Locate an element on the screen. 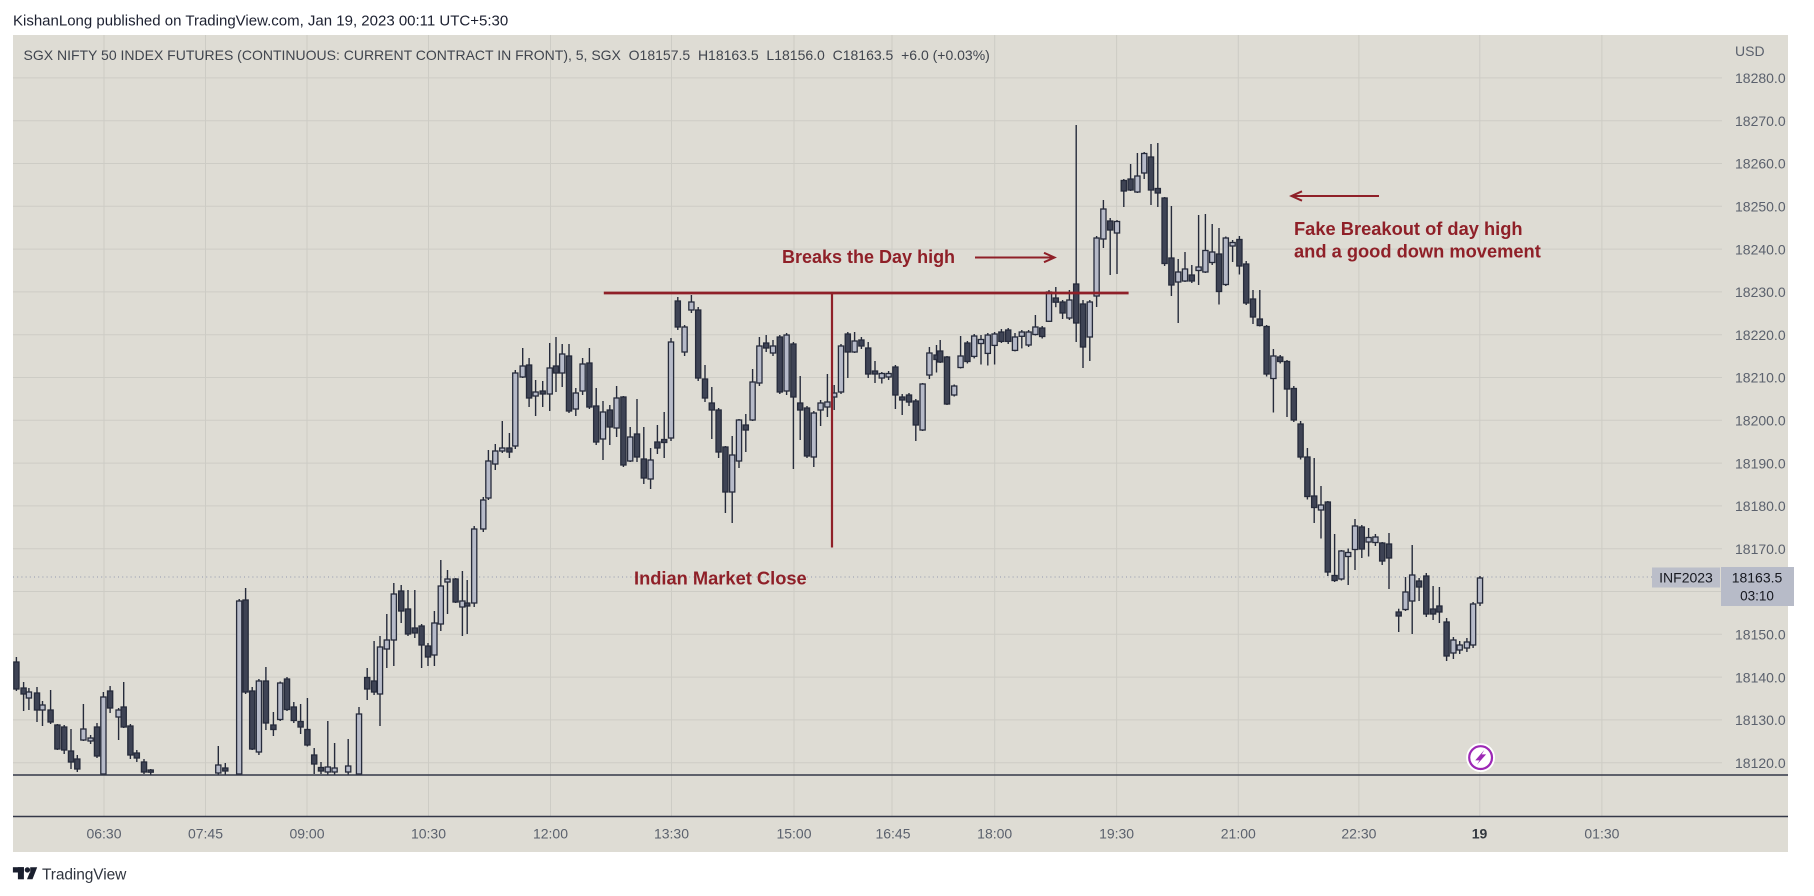 The image size is (1814, 896). svg-text: Breaks the Day high is located at coordinates (868, 257).